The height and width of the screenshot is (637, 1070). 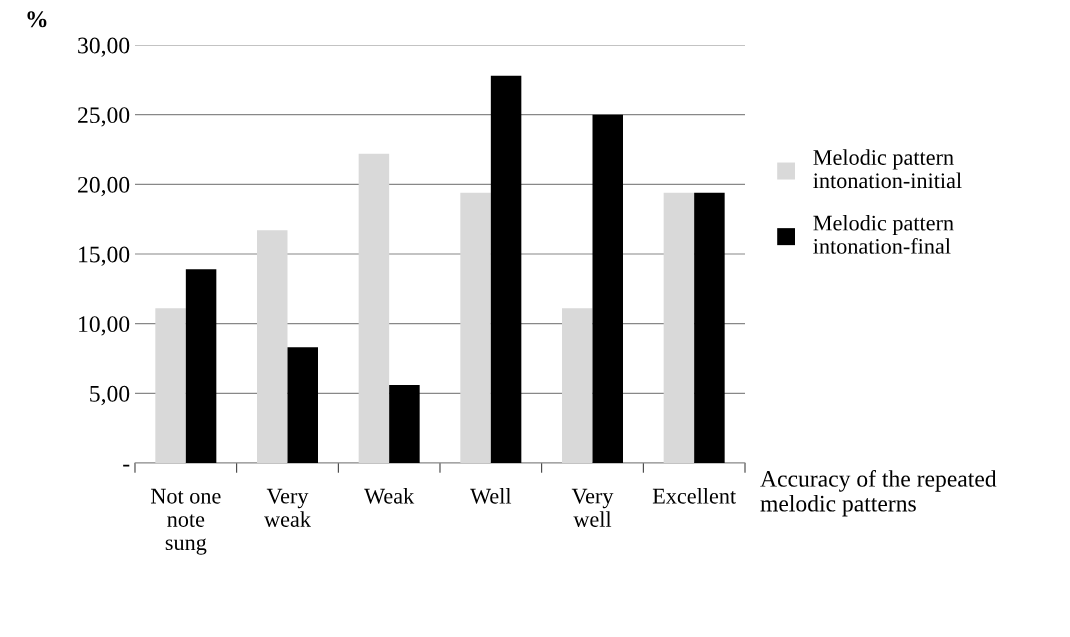 What do you see at coordinates (887, 169) in the screenshot?
I see `legend-label: Melodic pattern intonation-initial` at bounding box center [887, 169].